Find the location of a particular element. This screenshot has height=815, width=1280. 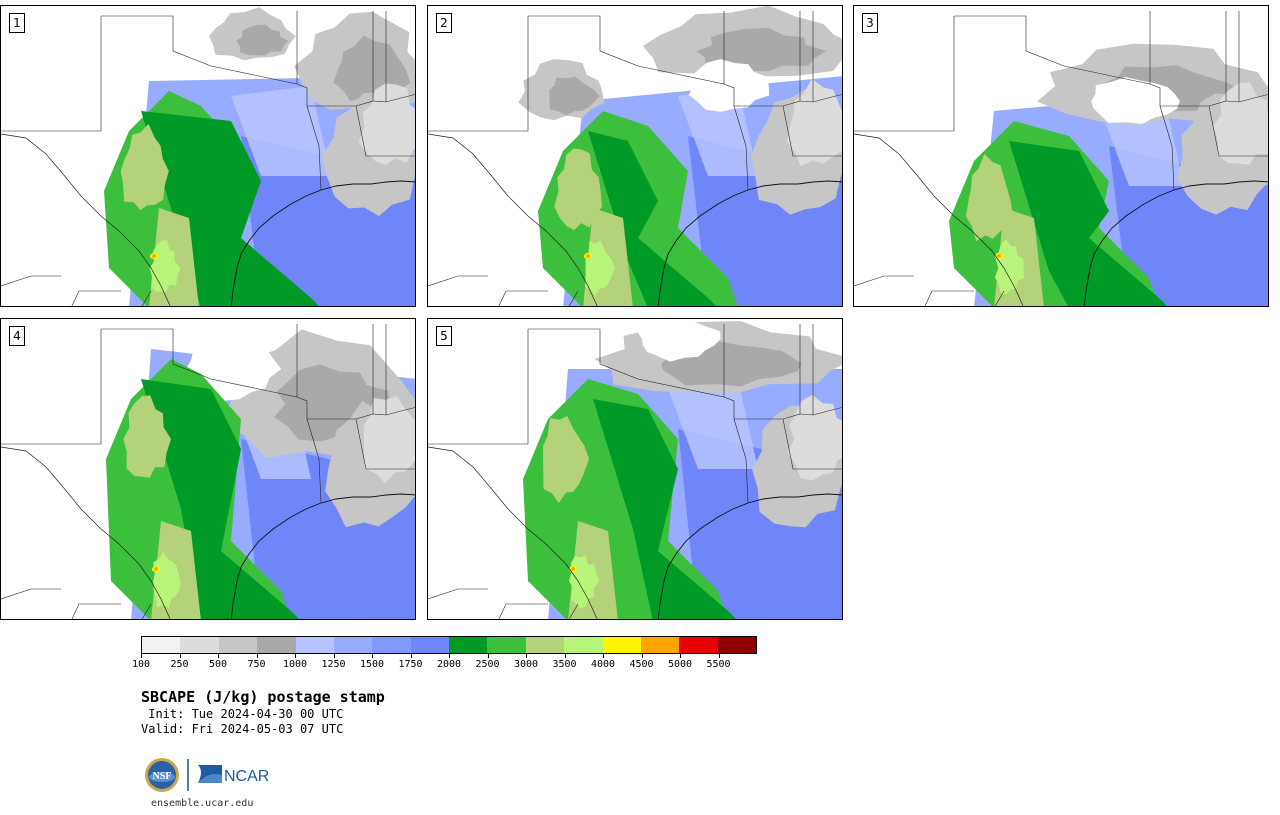

nsf-ncar-logos: NSF NCAR is located at coordinates (207, 775).